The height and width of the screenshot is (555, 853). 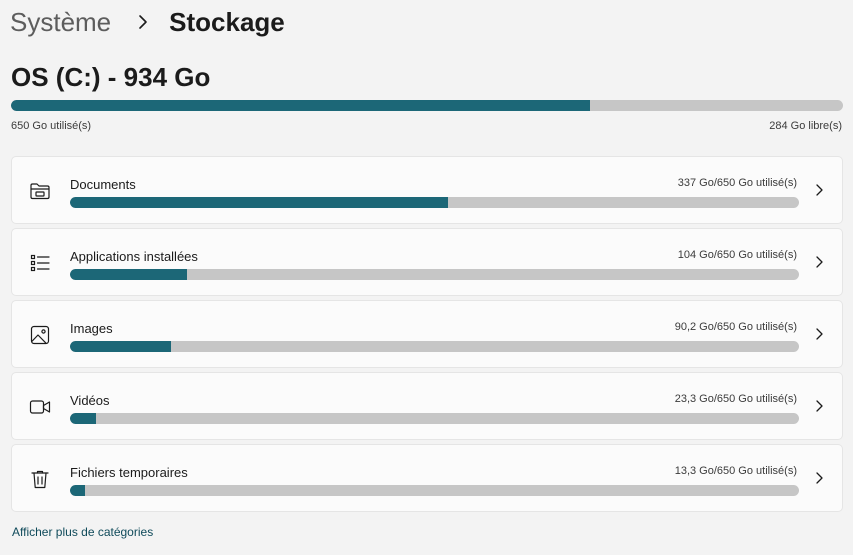 What do you see at coordinates (40, 191) in the screenshot?
I see `folder-icon` at bounding box center [40, 191].